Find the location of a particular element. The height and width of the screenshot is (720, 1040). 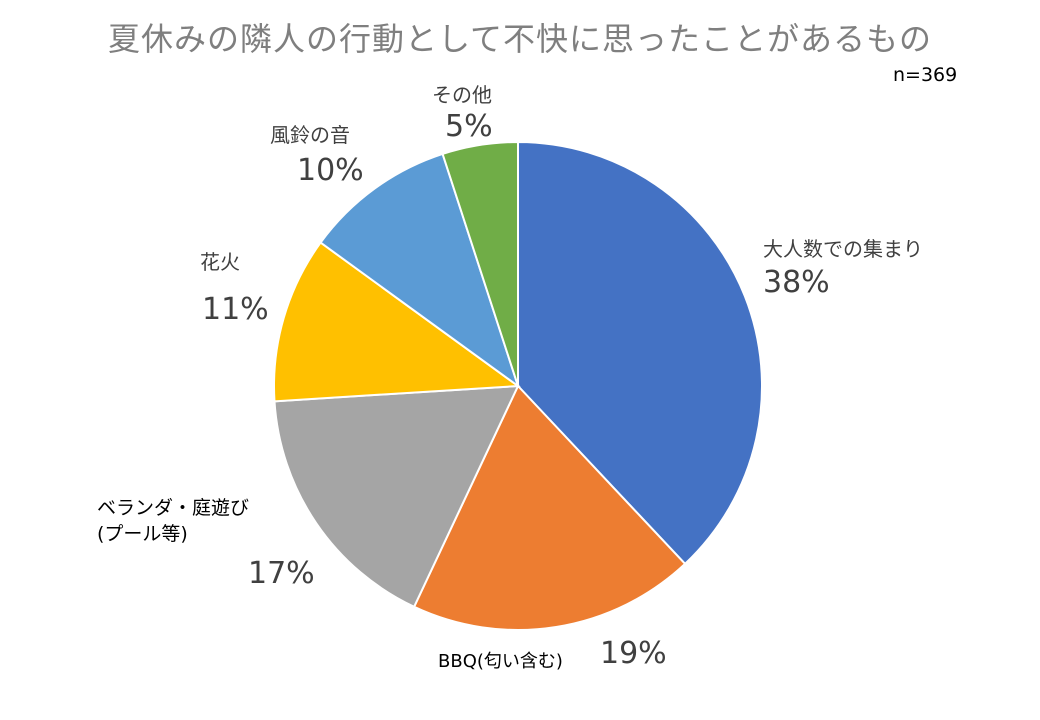

slice-value-gathering: 38% is located at coordinates (796, 282).